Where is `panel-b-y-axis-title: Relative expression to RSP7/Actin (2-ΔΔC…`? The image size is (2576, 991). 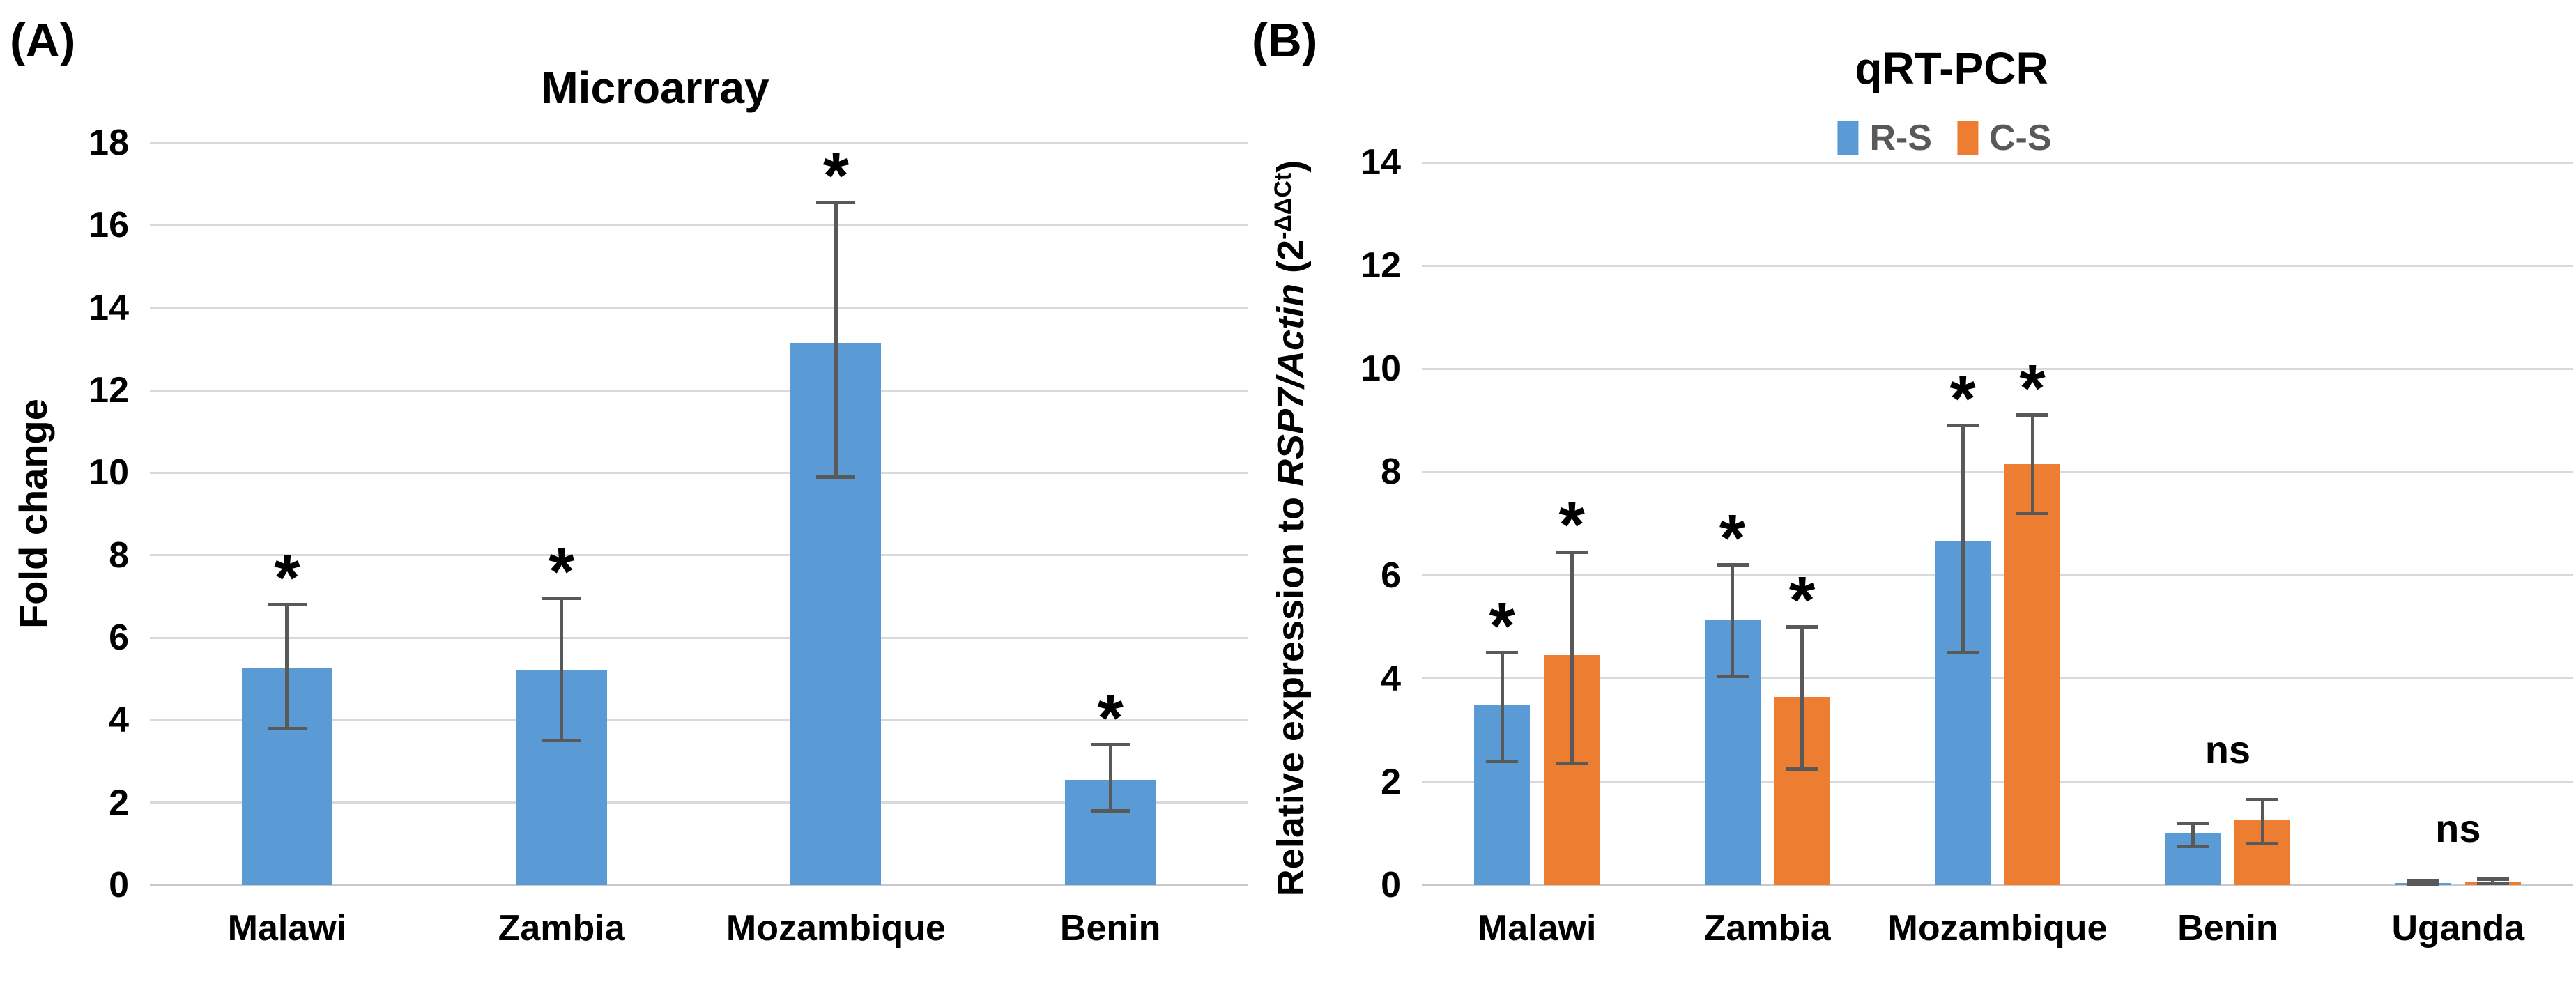 panel-b-y-axis-title: Relative expression to RSP7/Actin (2-ΔΔC… is located at coordinates (1291, 528).